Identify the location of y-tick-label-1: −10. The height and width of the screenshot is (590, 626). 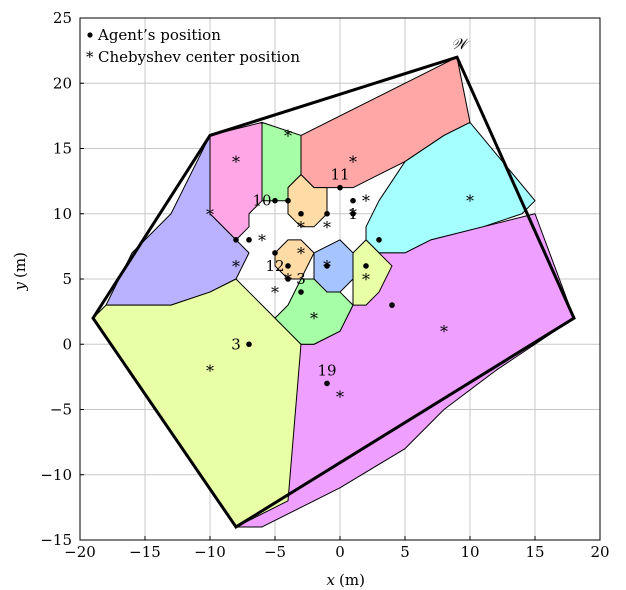
(56, 475).